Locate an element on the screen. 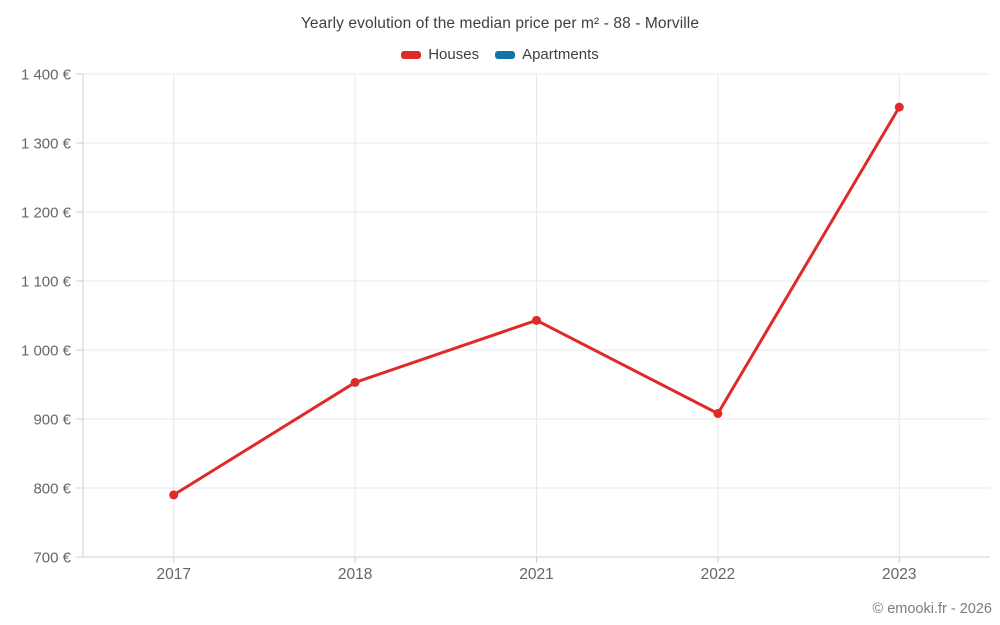  x-tick-label: 2018 is located at coordinates (355, 574).